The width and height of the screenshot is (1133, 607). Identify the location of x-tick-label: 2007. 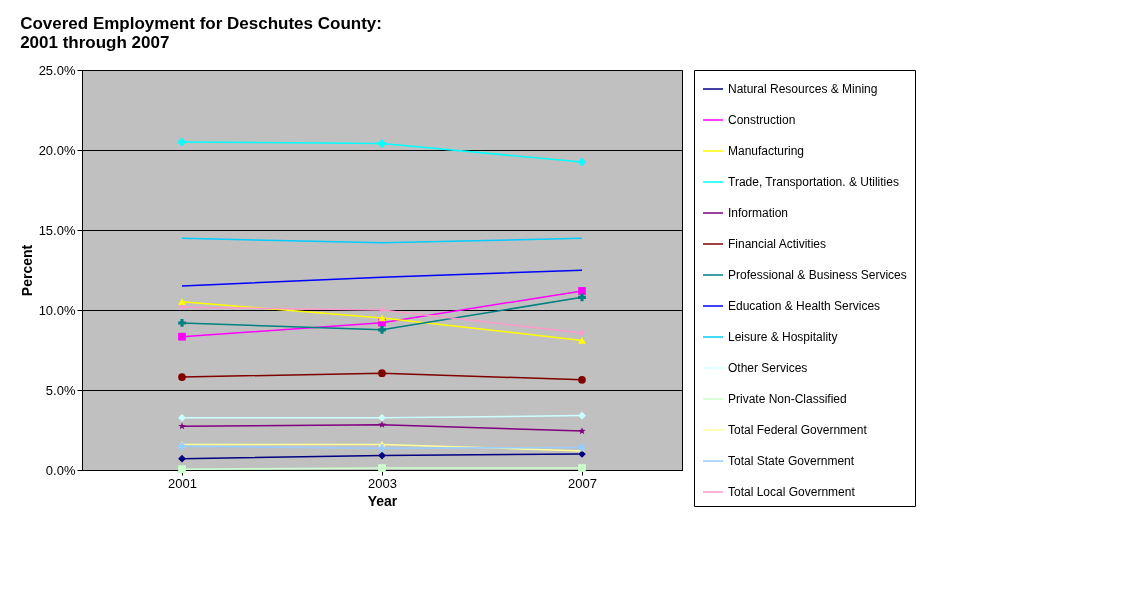
(582, 483).